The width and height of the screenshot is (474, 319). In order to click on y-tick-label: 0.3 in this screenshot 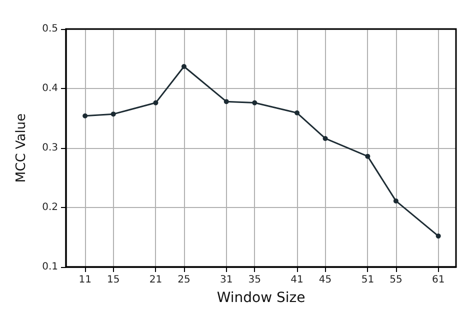, I will do `click(50, 148)`.